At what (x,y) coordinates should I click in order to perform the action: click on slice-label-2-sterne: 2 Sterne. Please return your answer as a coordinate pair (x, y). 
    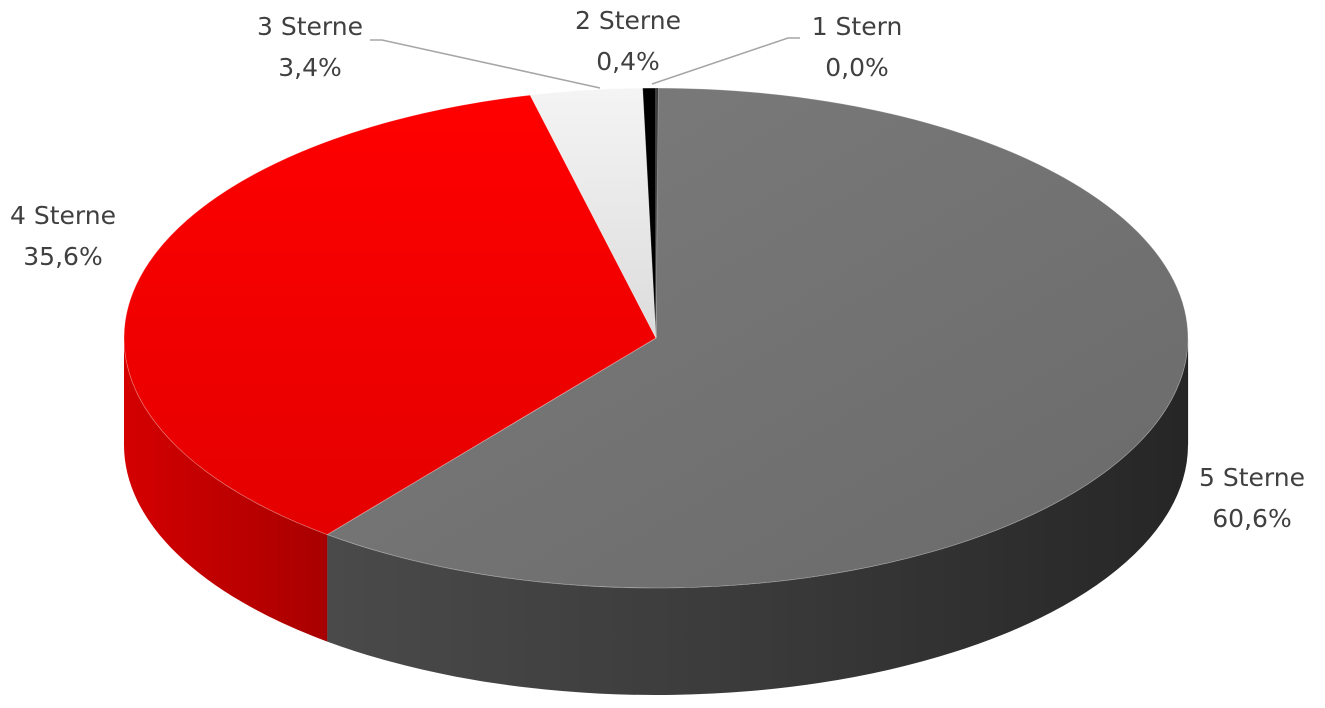
    Looking at the image, I should click on (628, 20).